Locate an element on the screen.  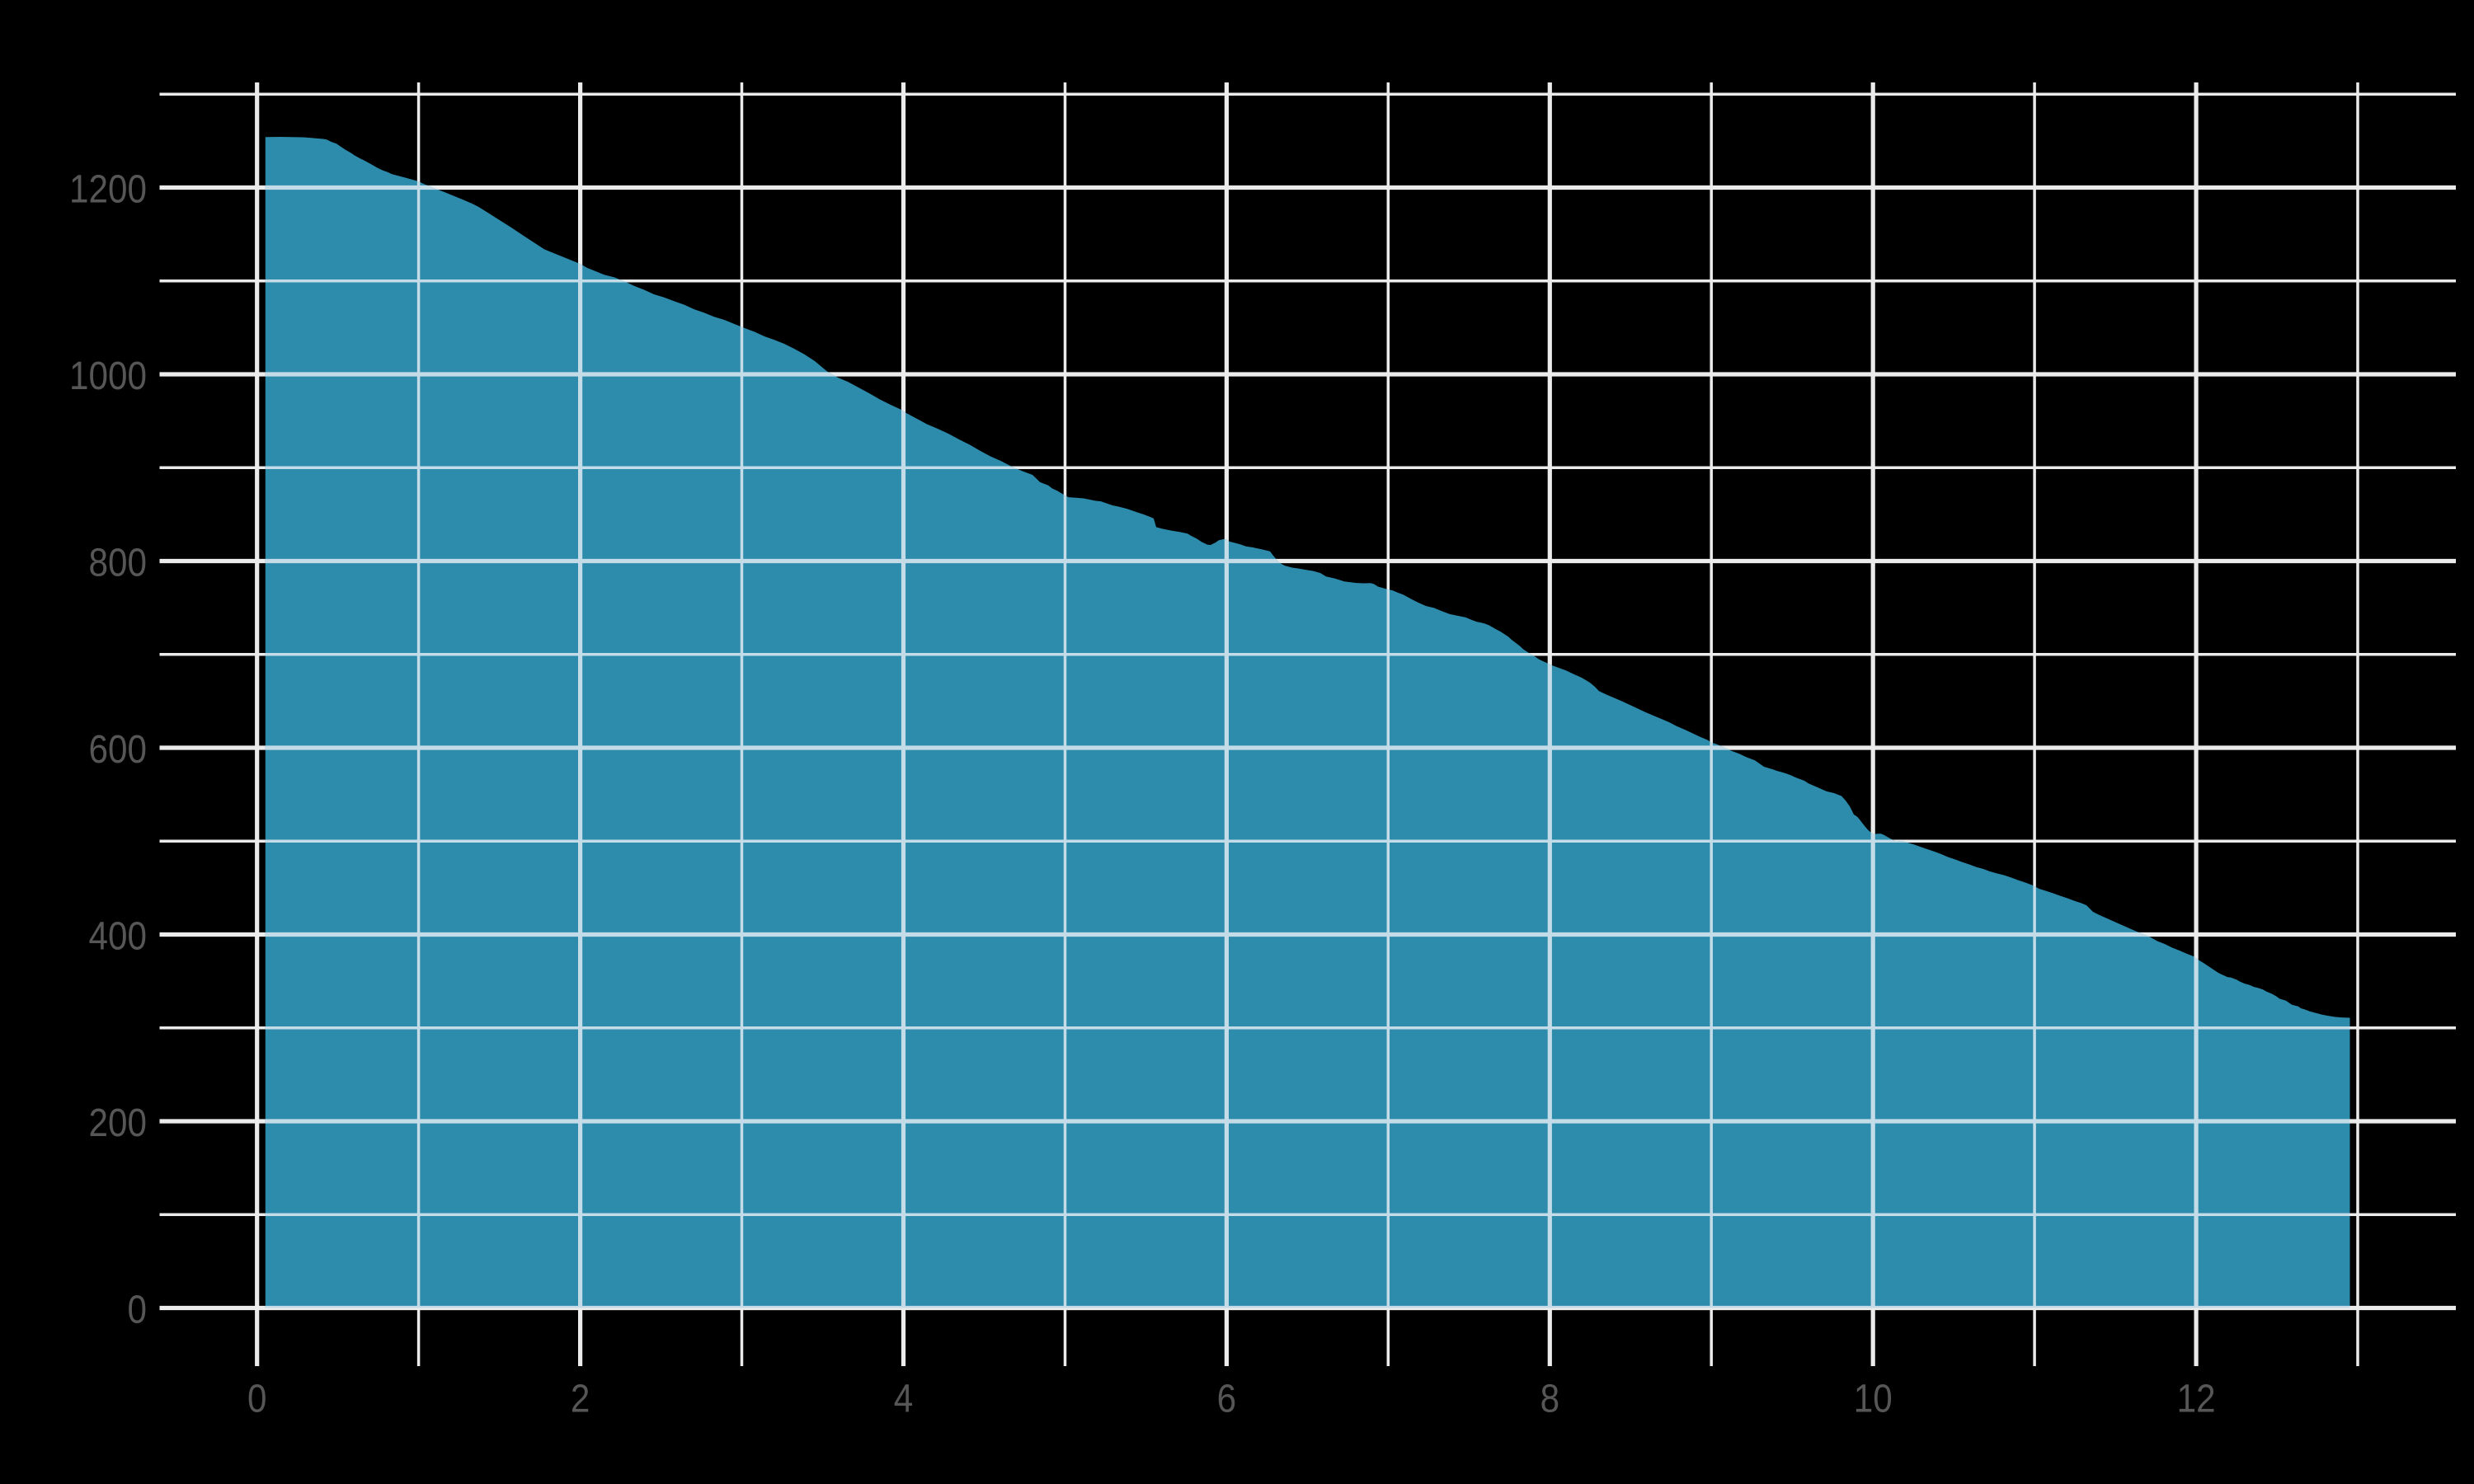
svg-text: 12 is located at coordinates (2196, 1398).